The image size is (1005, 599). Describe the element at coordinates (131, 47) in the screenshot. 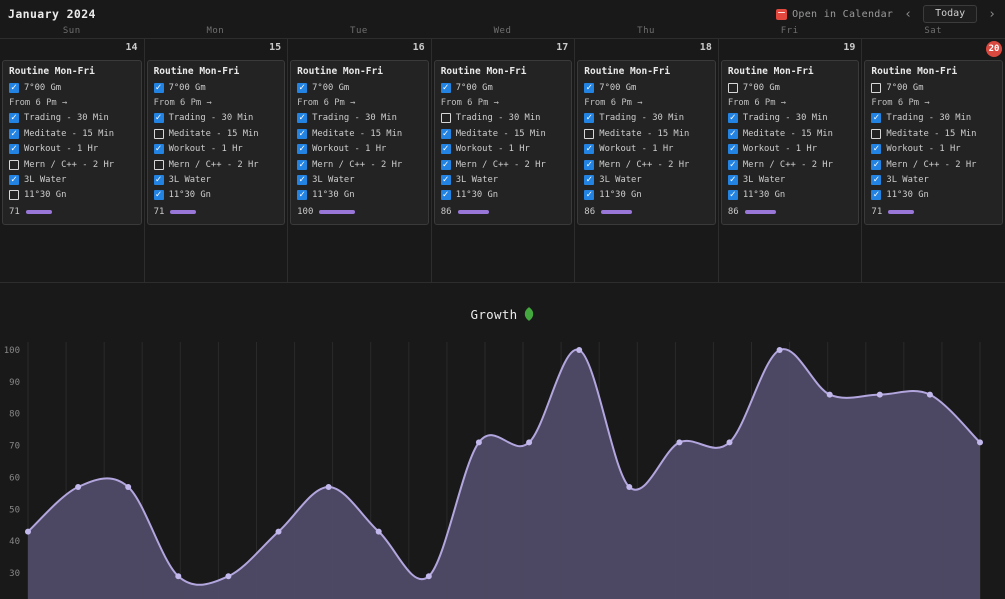

I see `date-number: 14` at that location.